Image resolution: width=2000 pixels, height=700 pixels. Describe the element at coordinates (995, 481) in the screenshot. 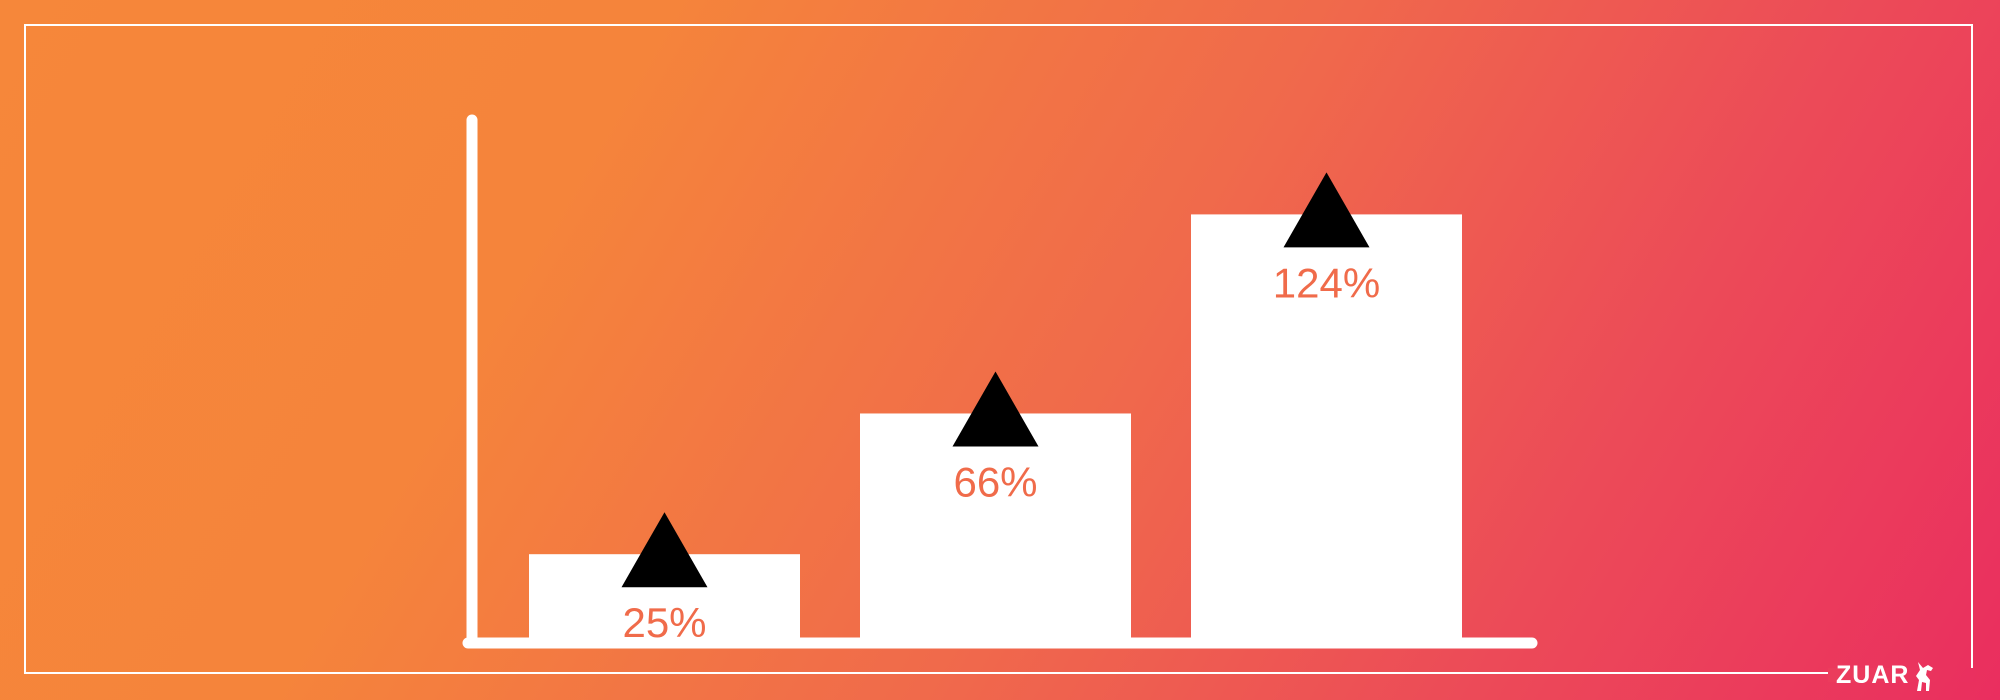

I see `data-label-2: 66%` at that location.